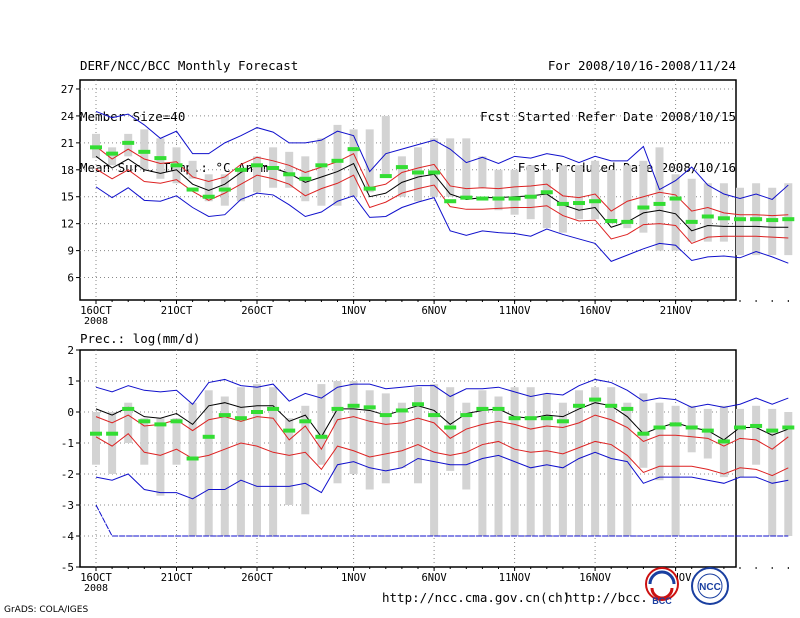 This screenshot has width=800, height=618. What do you see at coordinates (70, 412) in the screenshot?
I see `panel2-y-tick-label: 0` at bounding box center [70, 412].